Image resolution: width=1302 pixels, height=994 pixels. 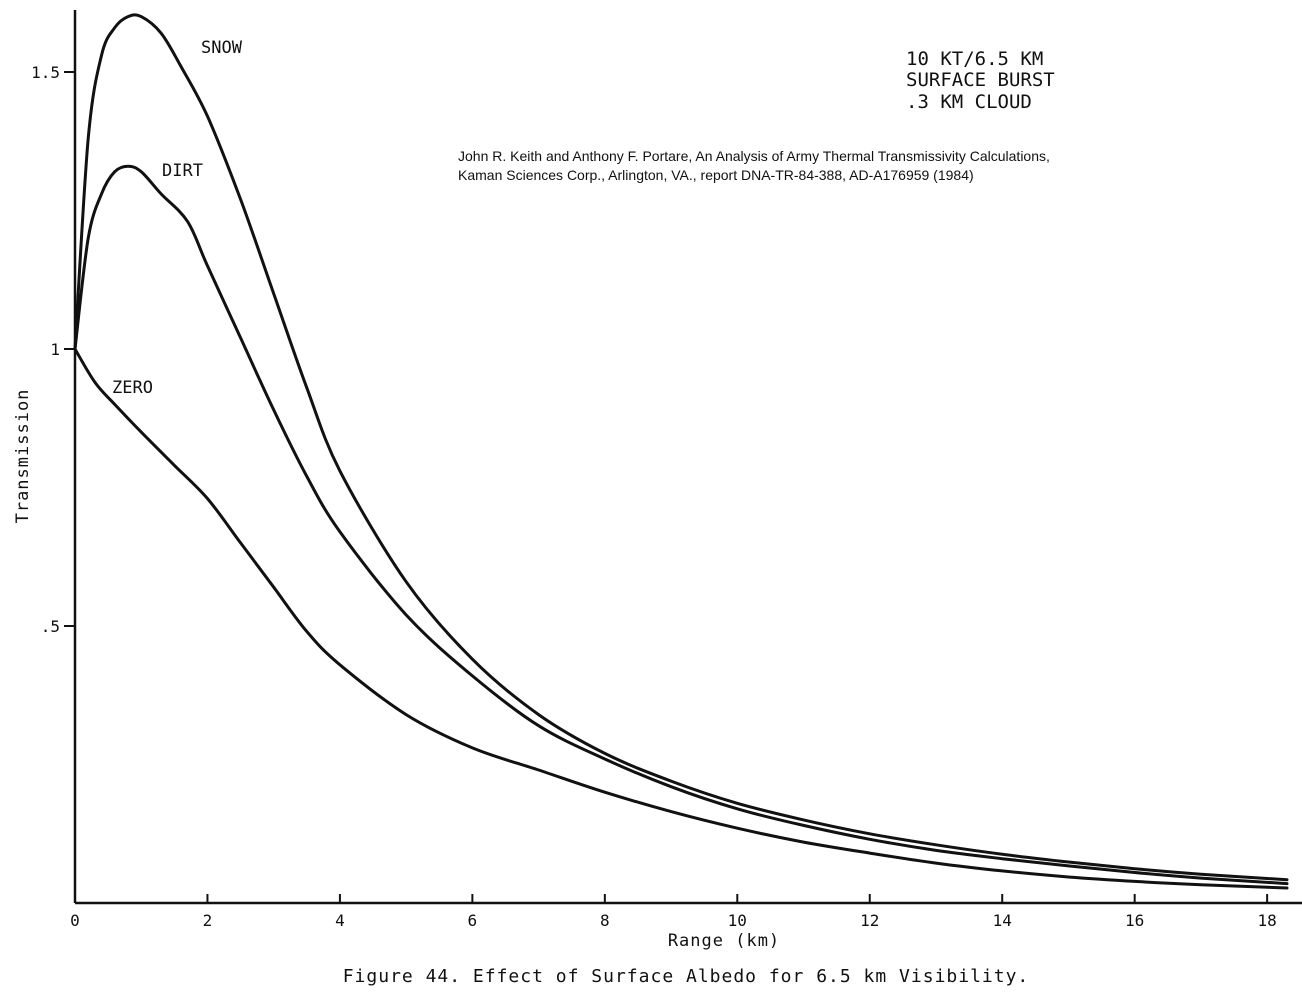 I want to click on x-tick-label: 4, so click(x=340, y=920).